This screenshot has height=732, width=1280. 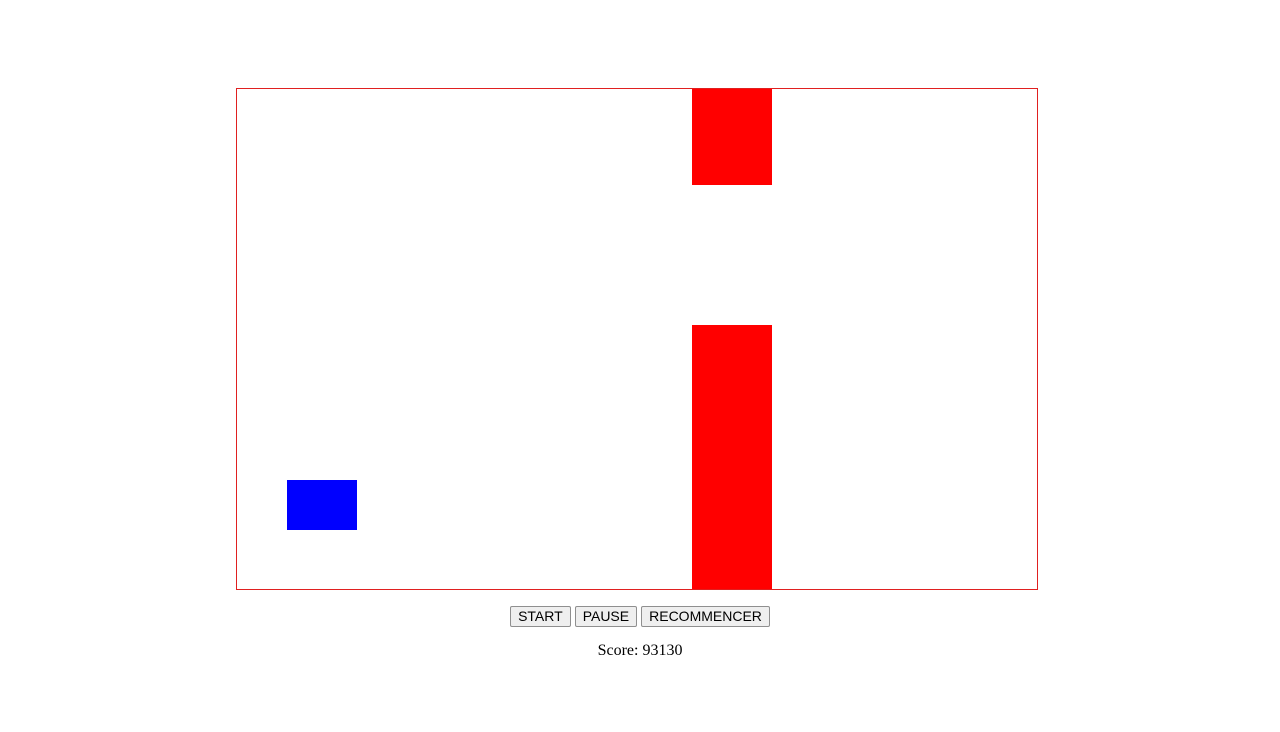 What do you see at coordinates (662, 650) in the screenshot?
I see `score-value: 93130` at bounding box center [662, 650].